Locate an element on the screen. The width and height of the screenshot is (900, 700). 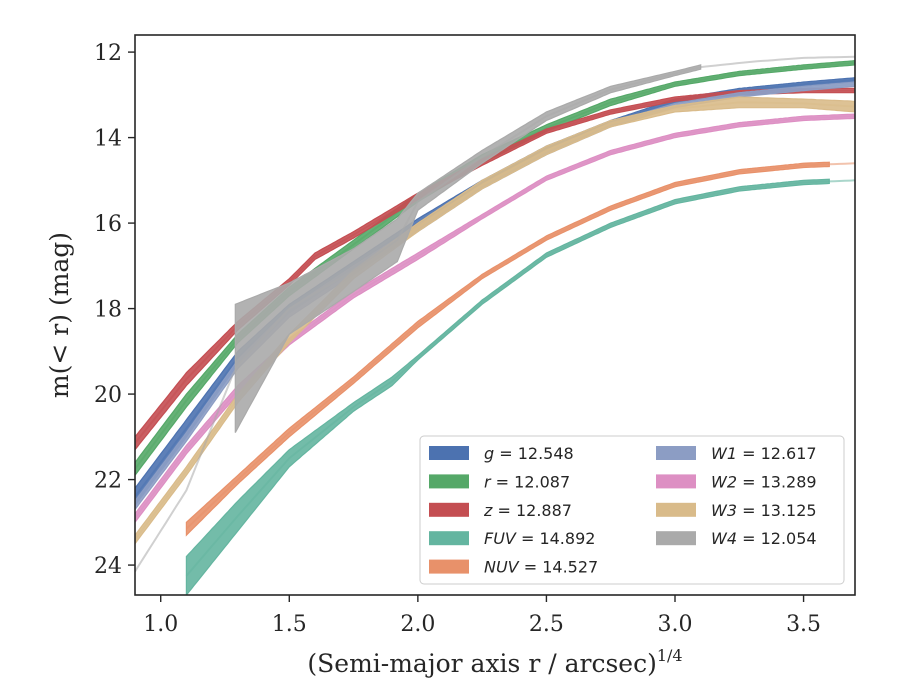
y-tick-label: 22 is located at coordinates (108, 481).